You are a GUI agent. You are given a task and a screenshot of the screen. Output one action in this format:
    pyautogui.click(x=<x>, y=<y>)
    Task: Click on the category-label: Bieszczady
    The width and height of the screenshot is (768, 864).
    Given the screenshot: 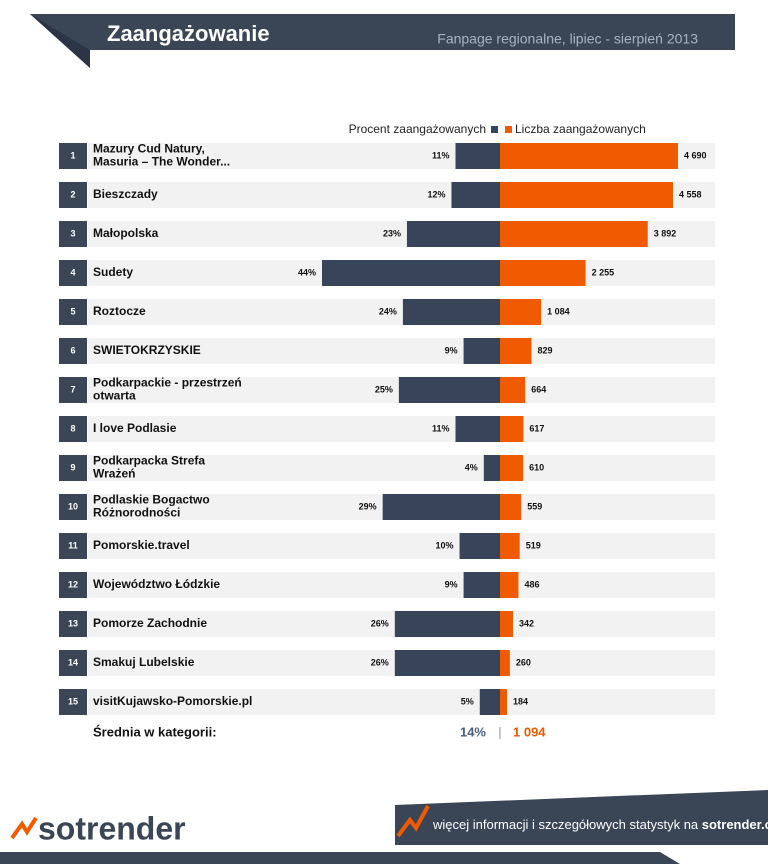 What is the action you would take?
    pyautogui.click(x=125, y=194)
    